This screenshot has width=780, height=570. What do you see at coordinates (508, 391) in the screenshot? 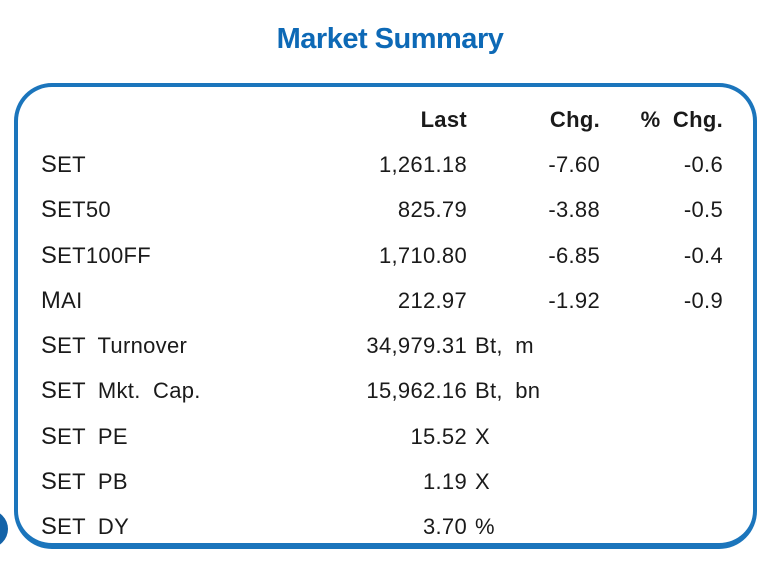
I see `last-unit: Bt, bn` at bounding box center [508, 391].